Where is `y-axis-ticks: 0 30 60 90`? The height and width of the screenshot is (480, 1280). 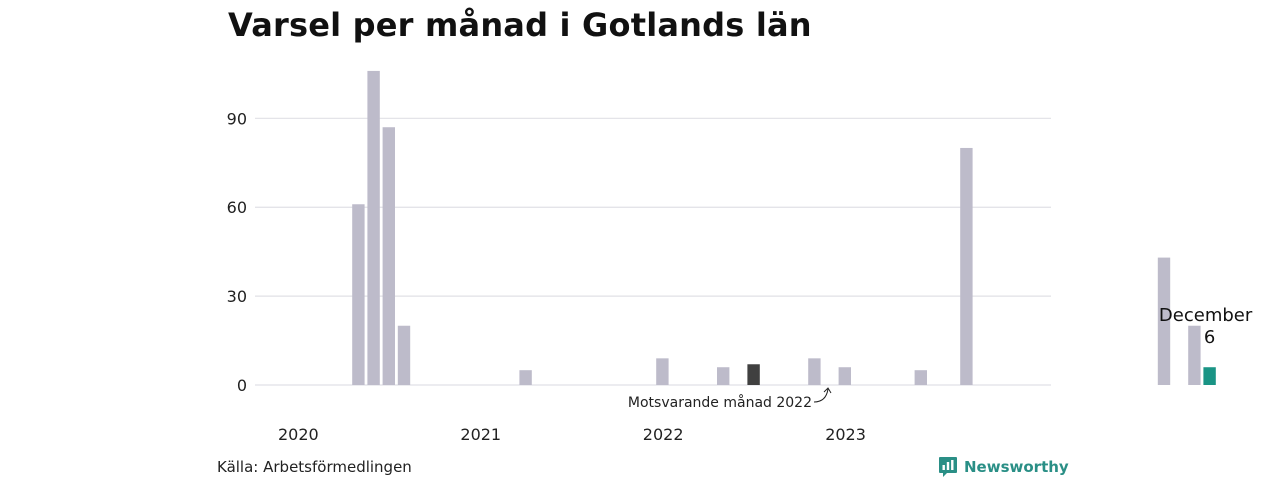
y-axis-ticks: 0 30 60 90 is located at coordinates (237, 252).